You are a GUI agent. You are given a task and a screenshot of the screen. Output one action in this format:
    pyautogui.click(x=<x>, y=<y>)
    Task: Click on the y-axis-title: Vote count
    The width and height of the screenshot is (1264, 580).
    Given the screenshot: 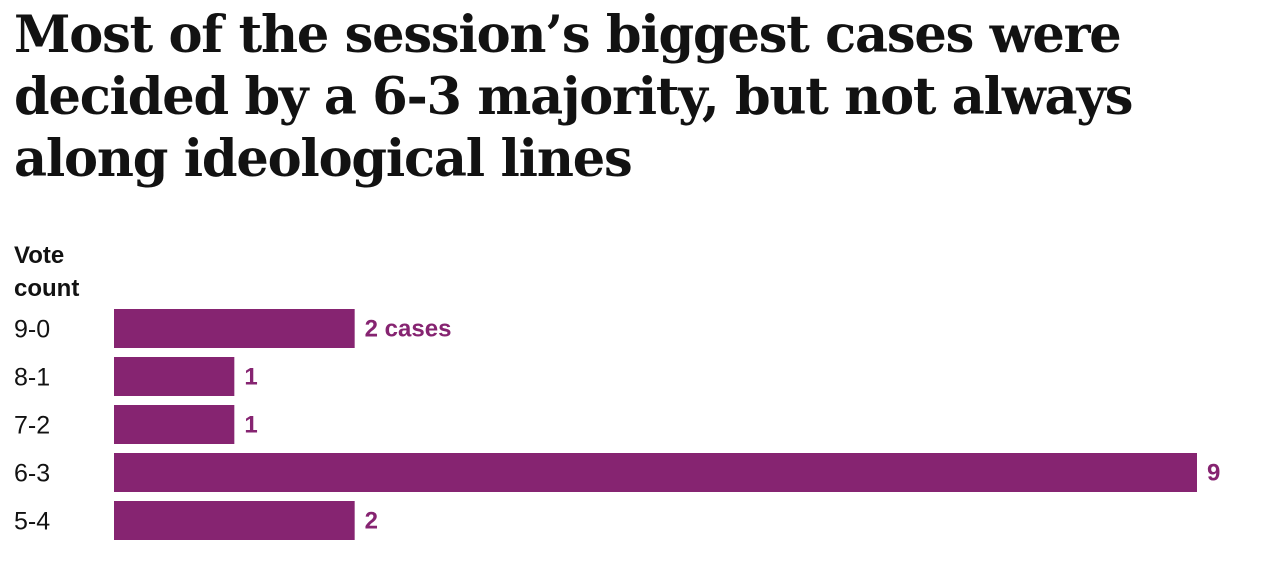 What is the action you would take?
    pyautogui.click(x=47, y=272)
    